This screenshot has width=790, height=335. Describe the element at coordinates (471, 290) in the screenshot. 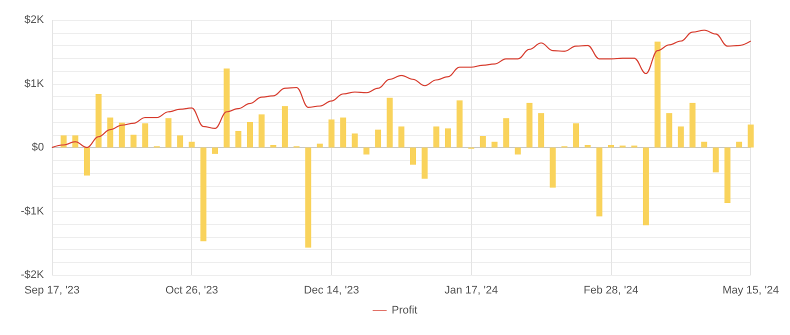

I see `x-tick-label: Jan 17, '24` at that location.